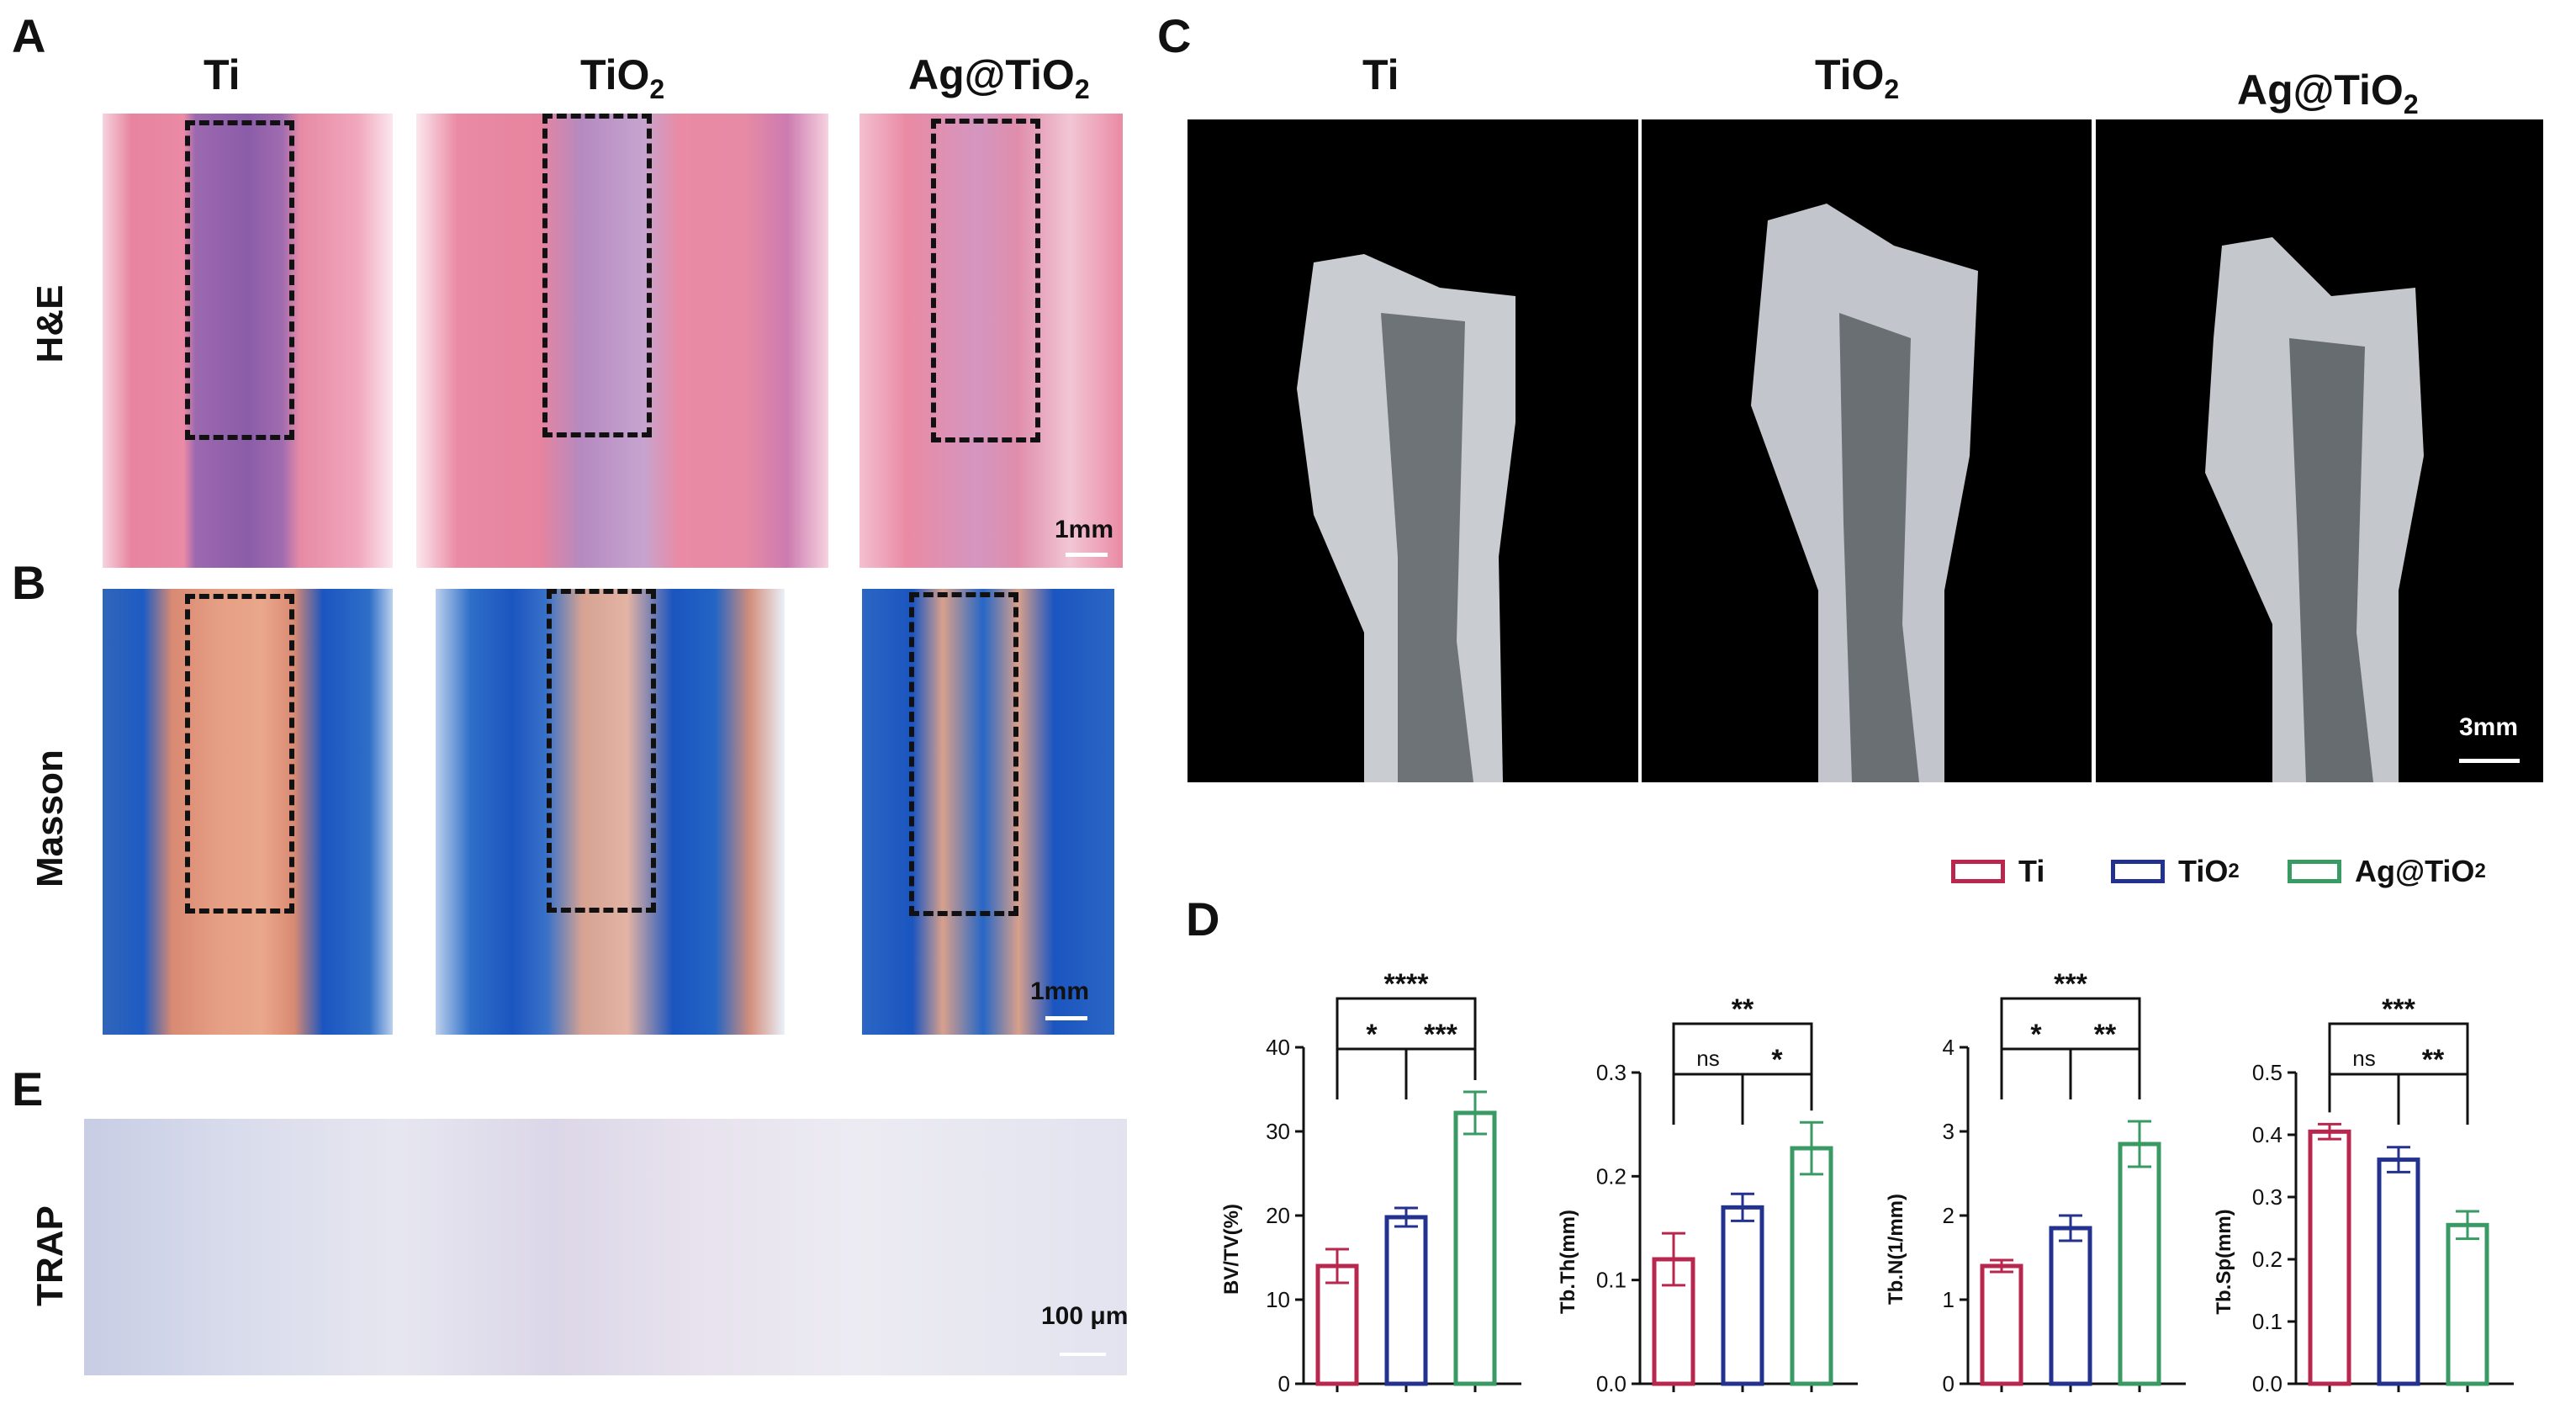  Describe the element at coordinates (1231, 1249) in the screenshot. I see `y-axis-label: BV/TV(%)` at that location.